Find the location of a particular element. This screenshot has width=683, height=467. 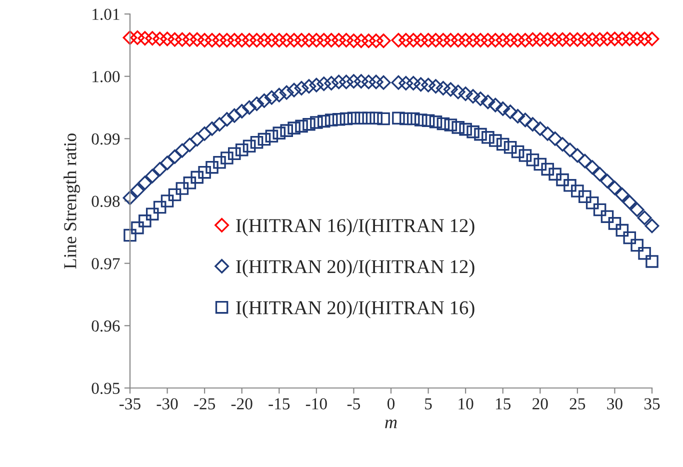

x-tick-label: 30 is located at coordinates (614, 404).